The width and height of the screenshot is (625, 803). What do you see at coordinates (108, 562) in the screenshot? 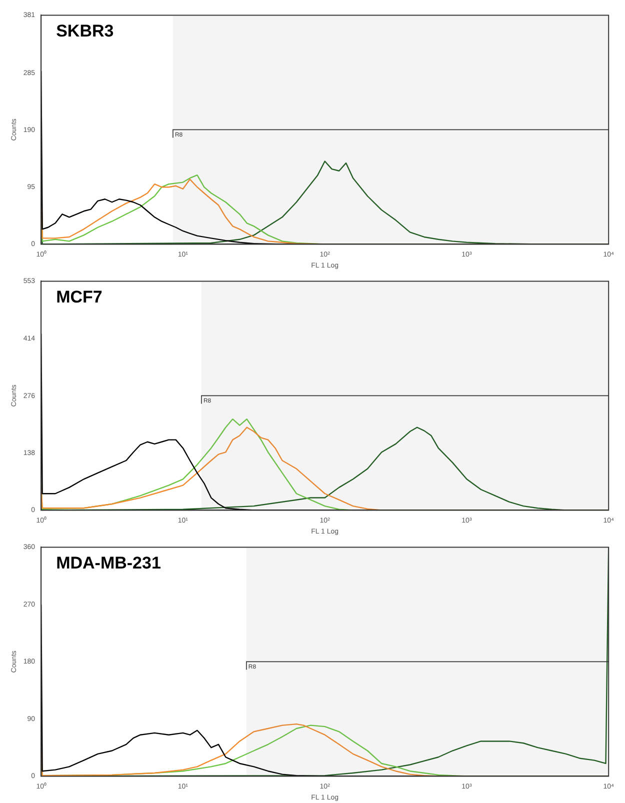
I see `chart-title: MDA-MB-231` at bounding box center [108, 562].